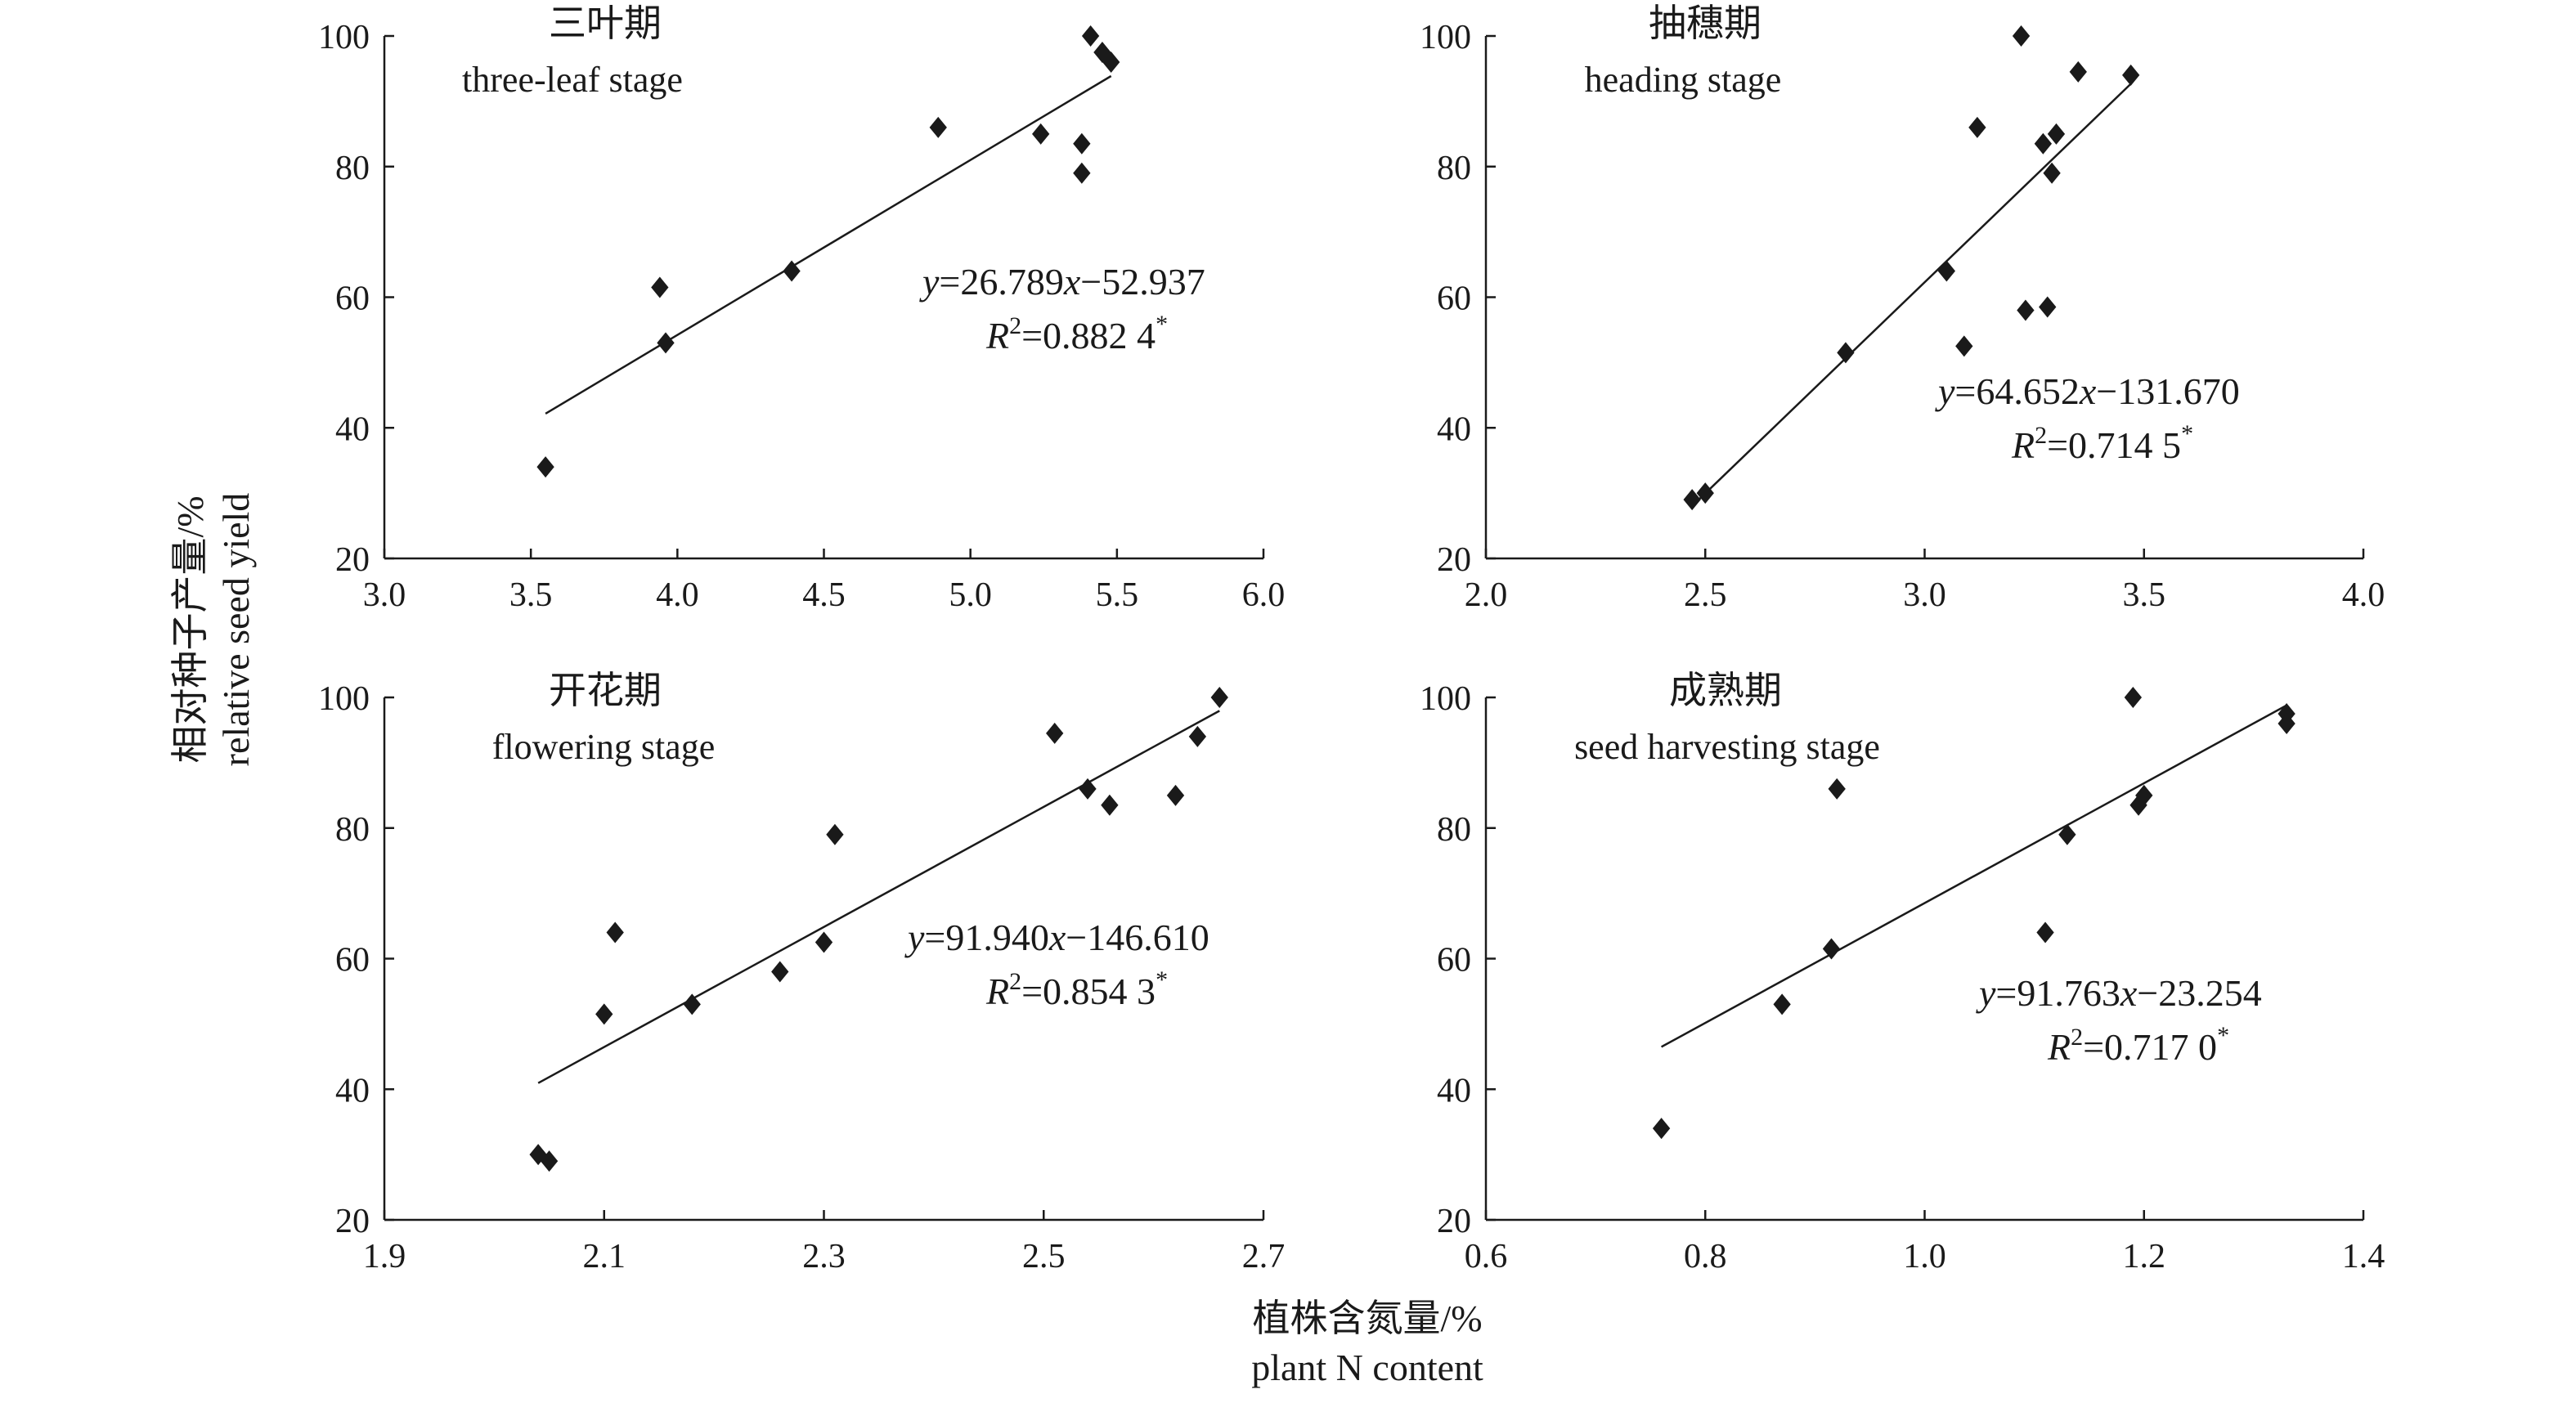 The image size is (2576, 1403). Describe the element at coordinates (605, 690) in the screenshot. I see `panel-title-cn: 开花期` at that location.